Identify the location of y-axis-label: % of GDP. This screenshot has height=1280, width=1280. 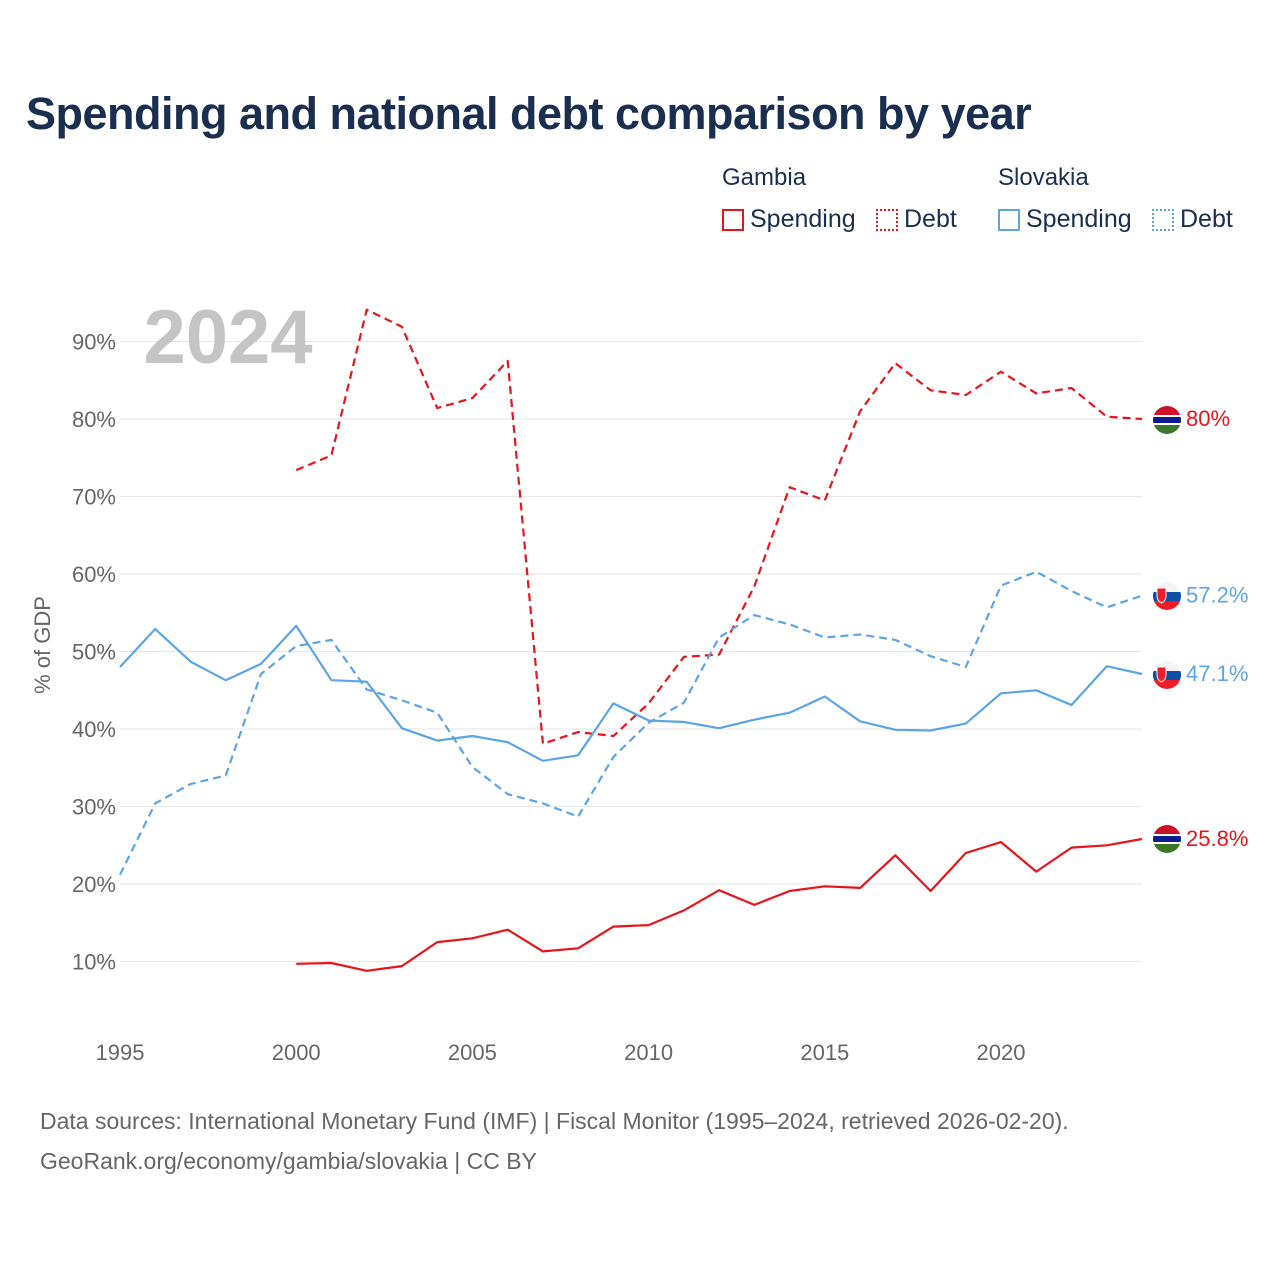
(42, 645).